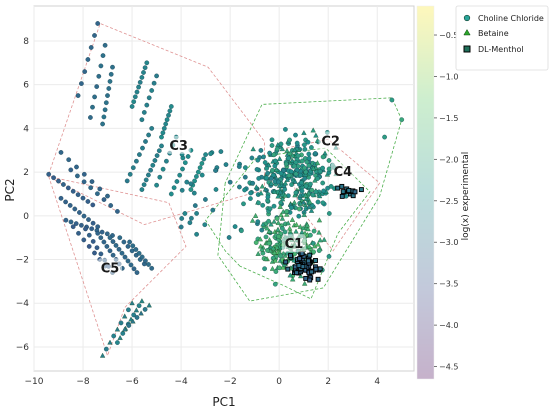 The width and height of the screenshot is (550, 412). What do you see at coordinates (83, 382) in the screenshot?
I see `x-tick-label: −8` at bounding box center [83, 382].